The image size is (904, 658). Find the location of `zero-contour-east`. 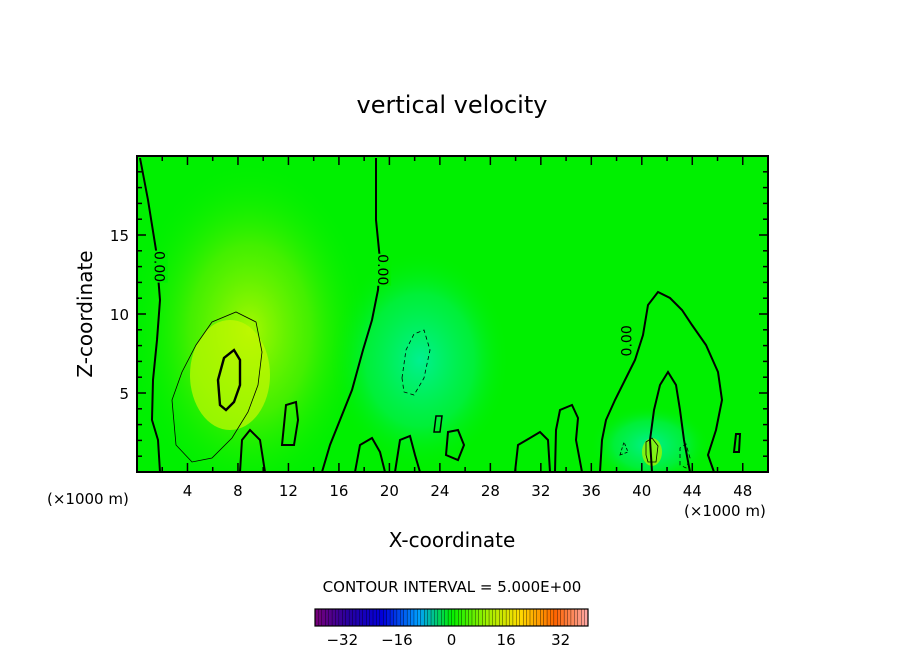

zero-contour-east is located at coordinates (661, 381).